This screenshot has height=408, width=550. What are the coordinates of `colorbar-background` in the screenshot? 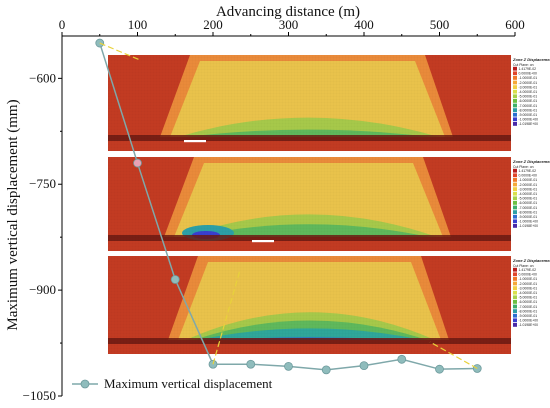 It's located at (528, 103).